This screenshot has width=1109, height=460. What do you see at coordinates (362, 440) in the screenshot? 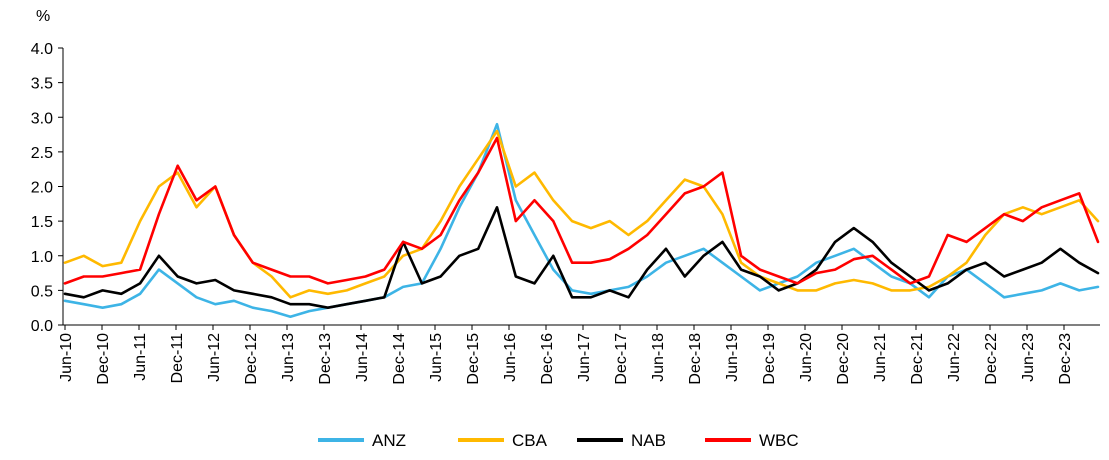
I see `legend-item-anz: ANZ` at bounding box center [362, 440].